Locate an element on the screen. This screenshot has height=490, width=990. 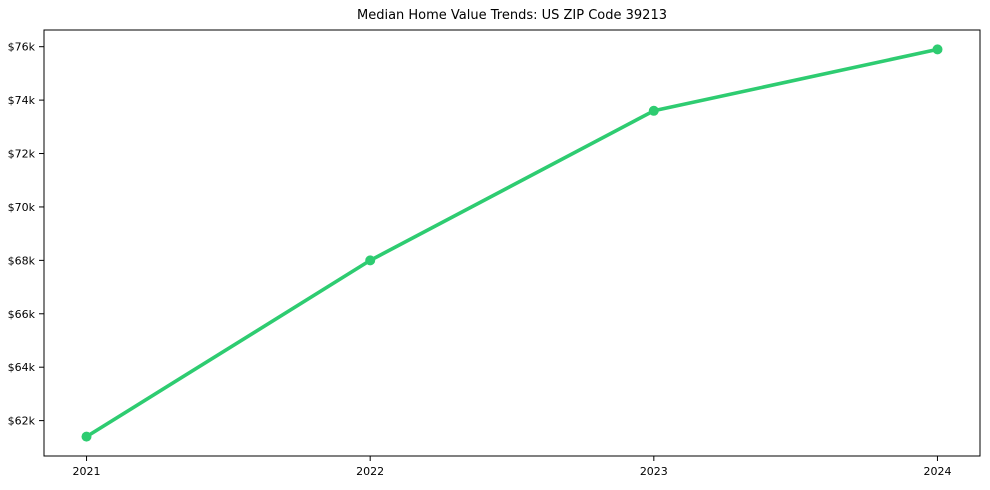
x-axis-tick-label: 2021 is located at coordinates (87, 471).